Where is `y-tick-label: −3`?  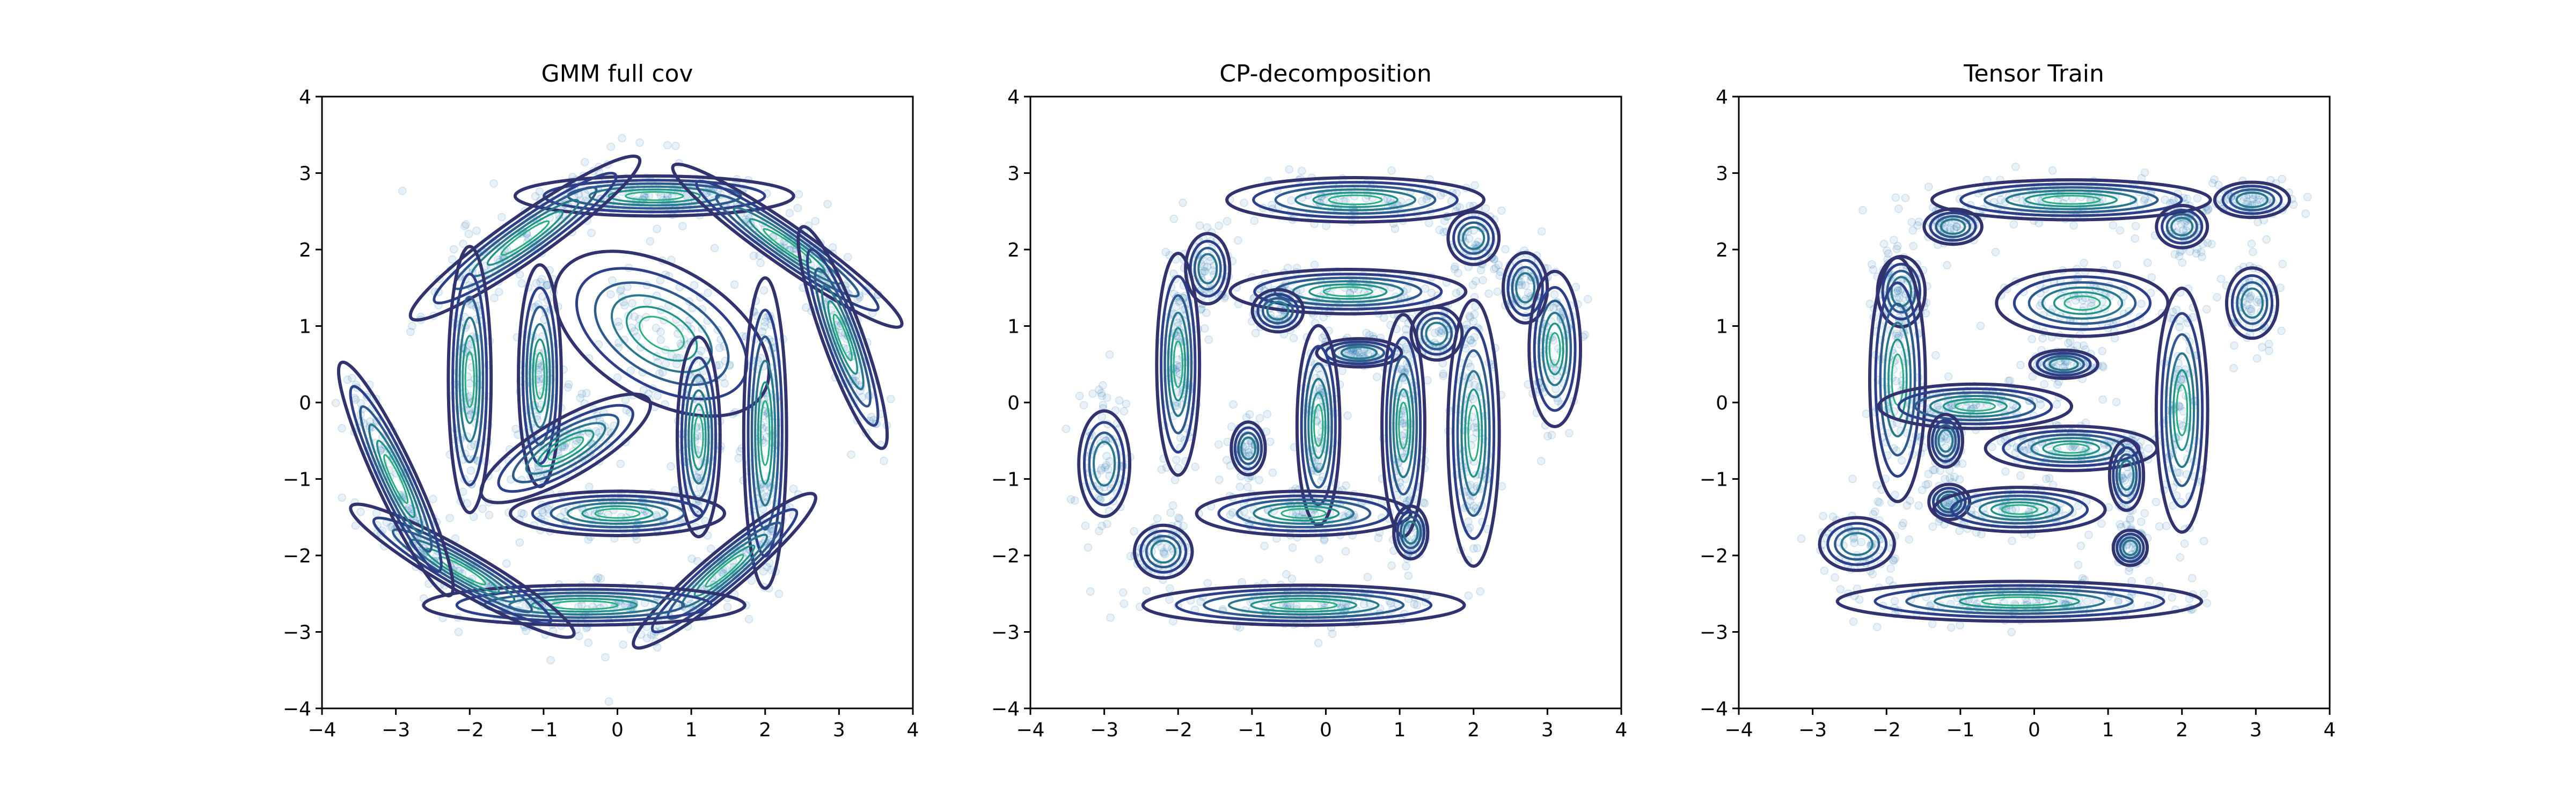 y-tick-label: −3 is located at coordinates (297, 633).